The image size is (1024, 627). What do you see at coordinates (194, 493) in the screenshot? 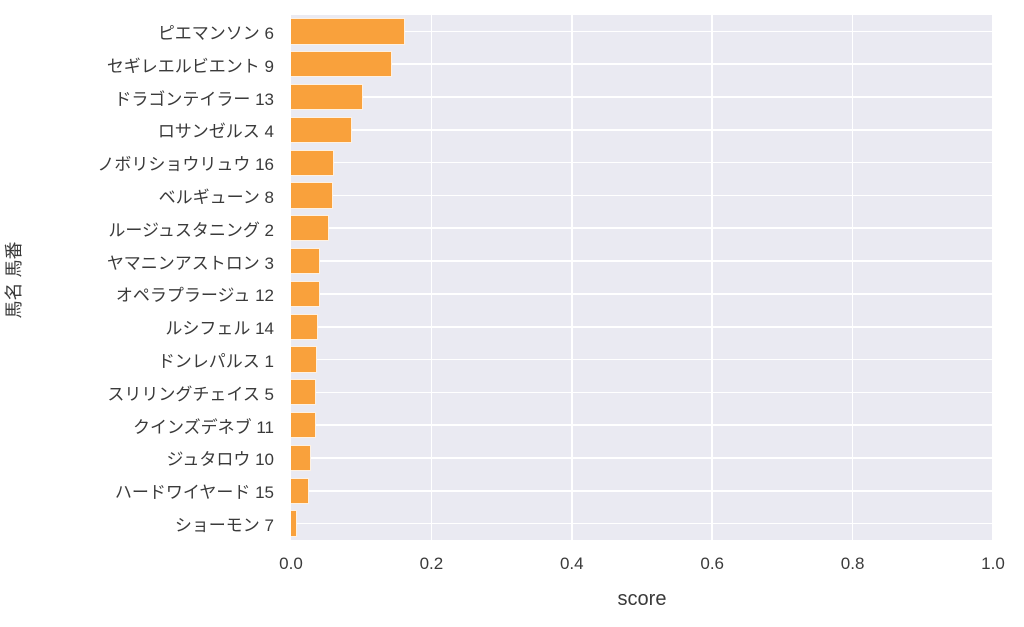
I see `y-tick-label: ハードワイヤード 15` at bounding box center [194, 493].